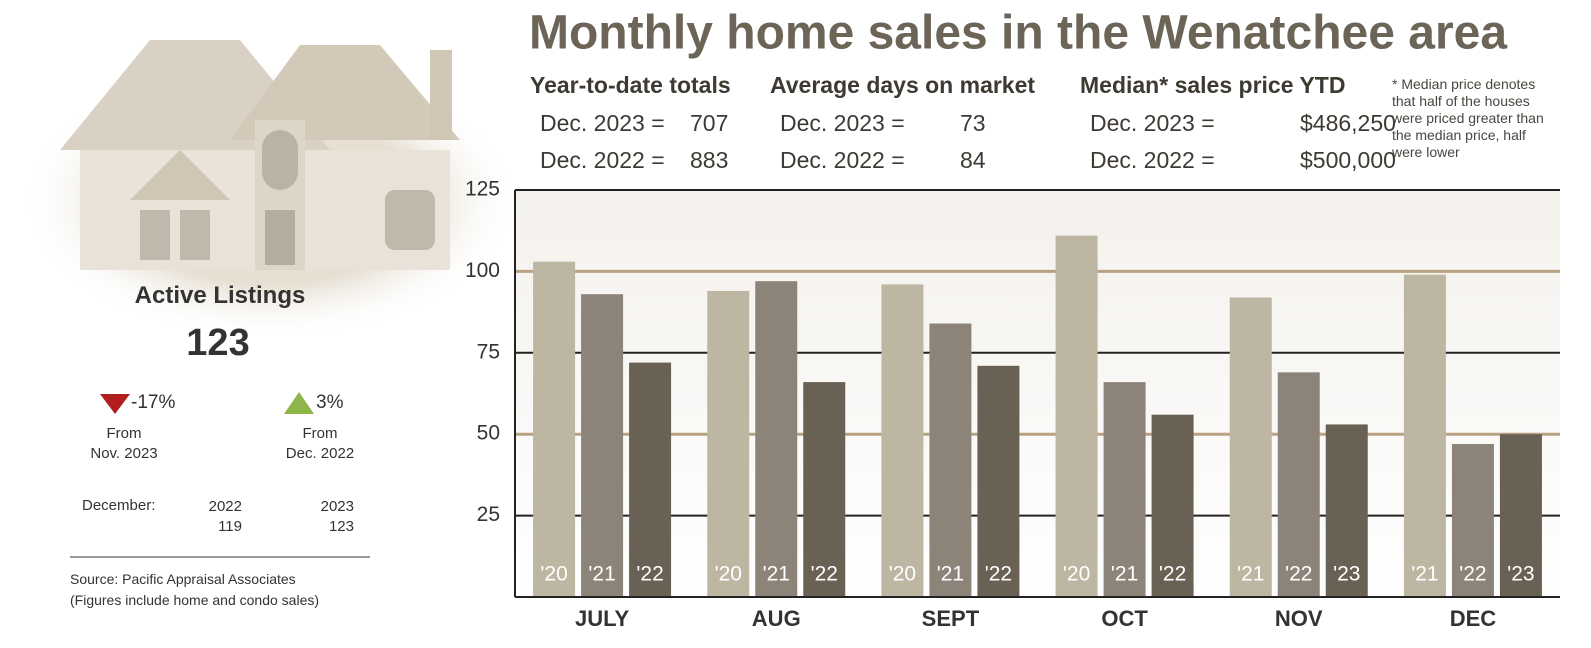  What do you see at coordinates (299, 403) in the screenshot?
I see `up-arrow` at bounding box center [299, 403].